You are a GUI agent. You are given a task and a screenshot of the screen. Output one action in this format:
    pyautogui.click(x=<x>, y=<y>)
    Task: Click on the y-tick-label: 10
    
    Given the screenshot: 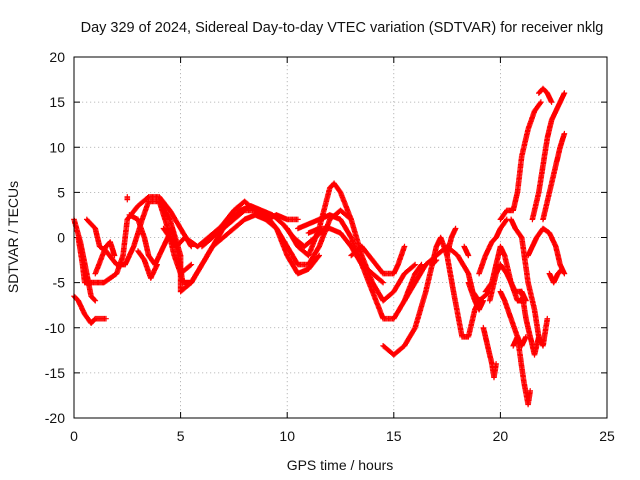 What is the action you would take?
    pyautogui.click(x=57, y=147)
    